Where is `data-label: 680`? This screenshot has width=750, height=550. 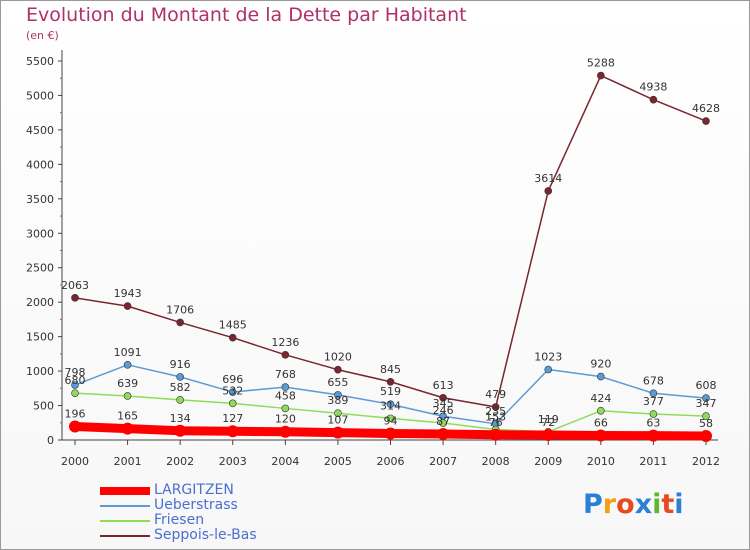 data-label: 680 is located at coordinates (75, 380).